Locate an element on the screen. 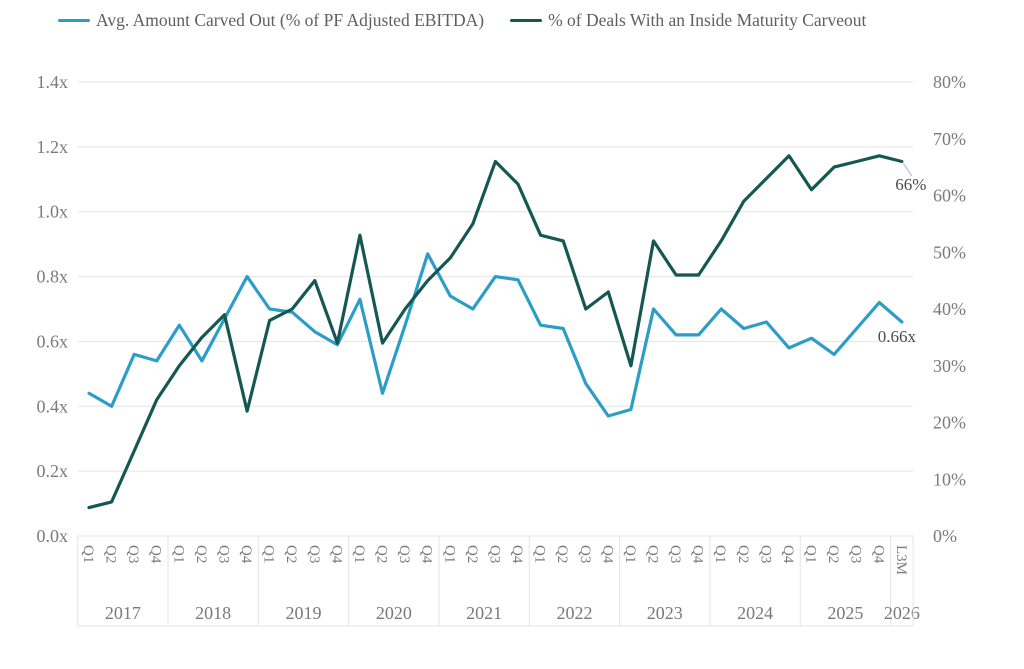 The width and height of the screenshot is (1024, 669). right-axis-tick-label: 80% is located at coordinates (949, 82).